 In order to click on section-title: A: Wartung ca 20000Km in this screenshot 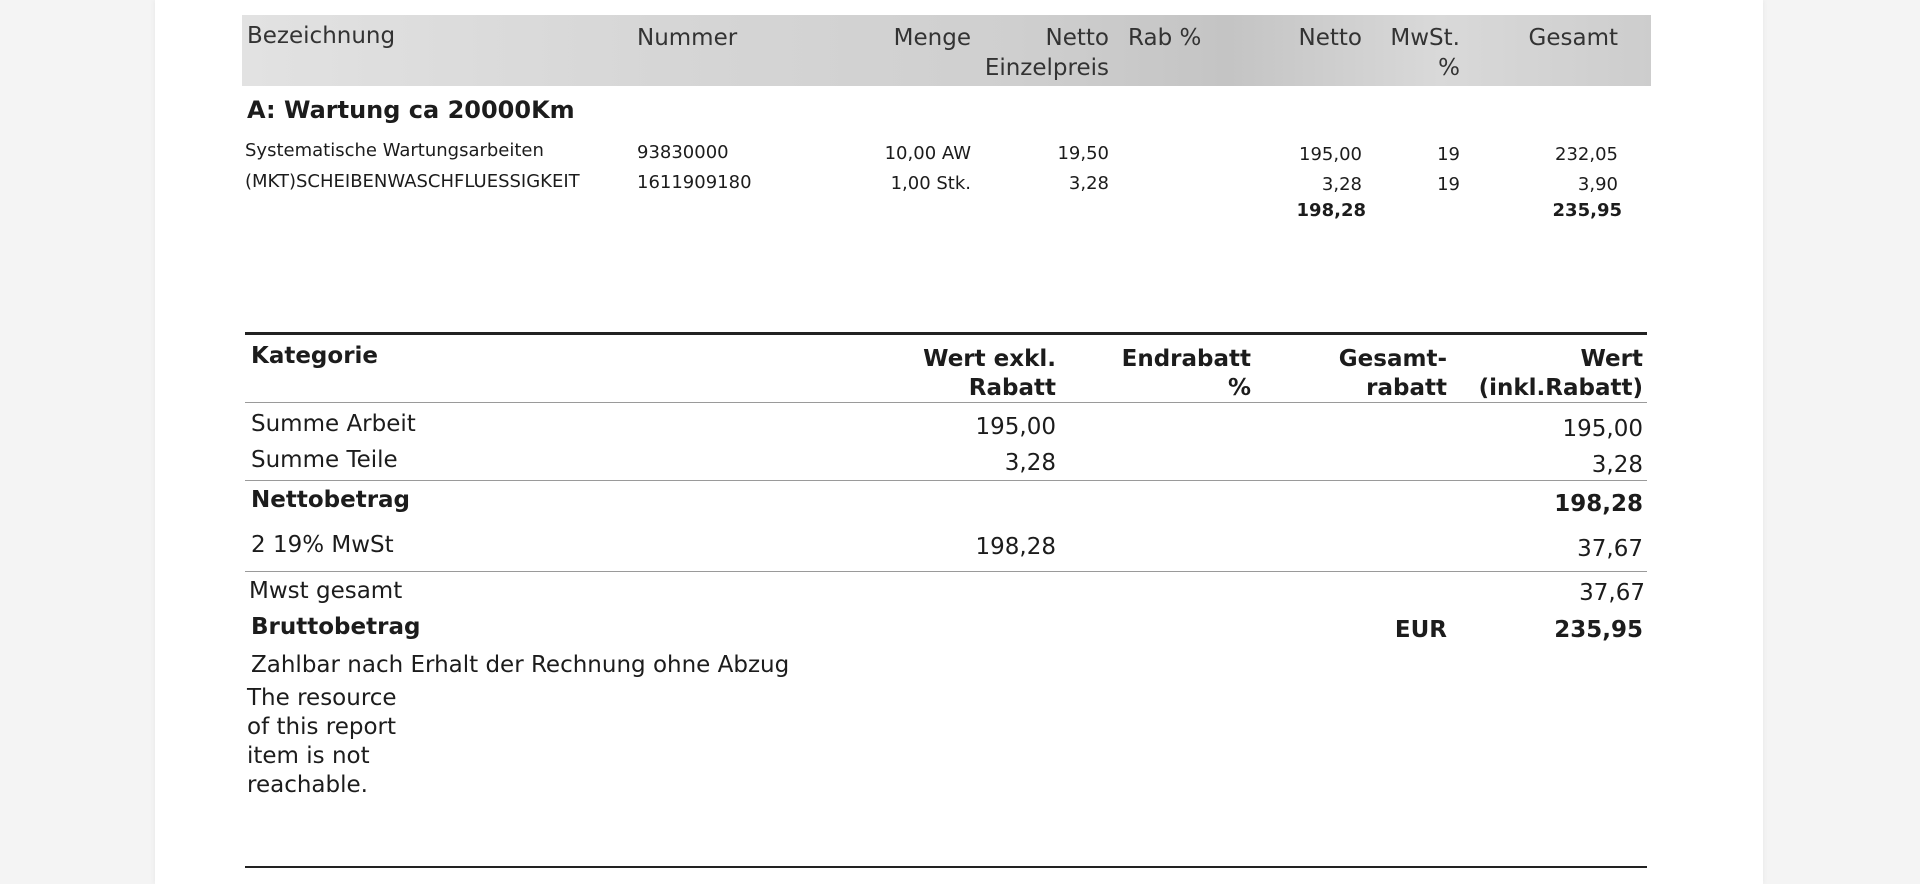, I will do `click(411, 110)`.